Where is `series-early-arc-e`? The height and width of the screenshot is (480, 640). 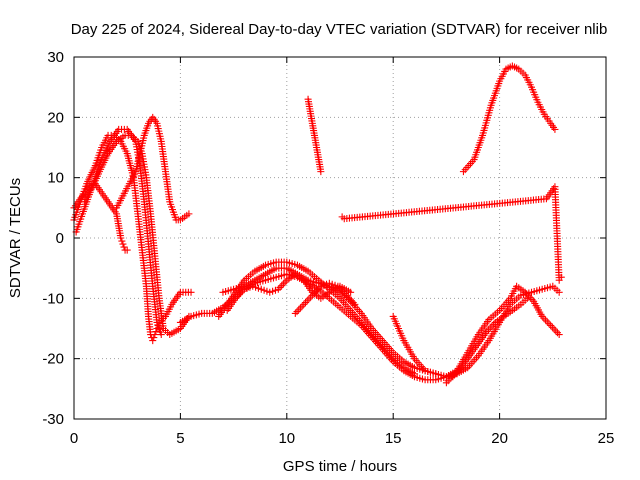
series-early-arc-e is located at coordinates (123, 232).